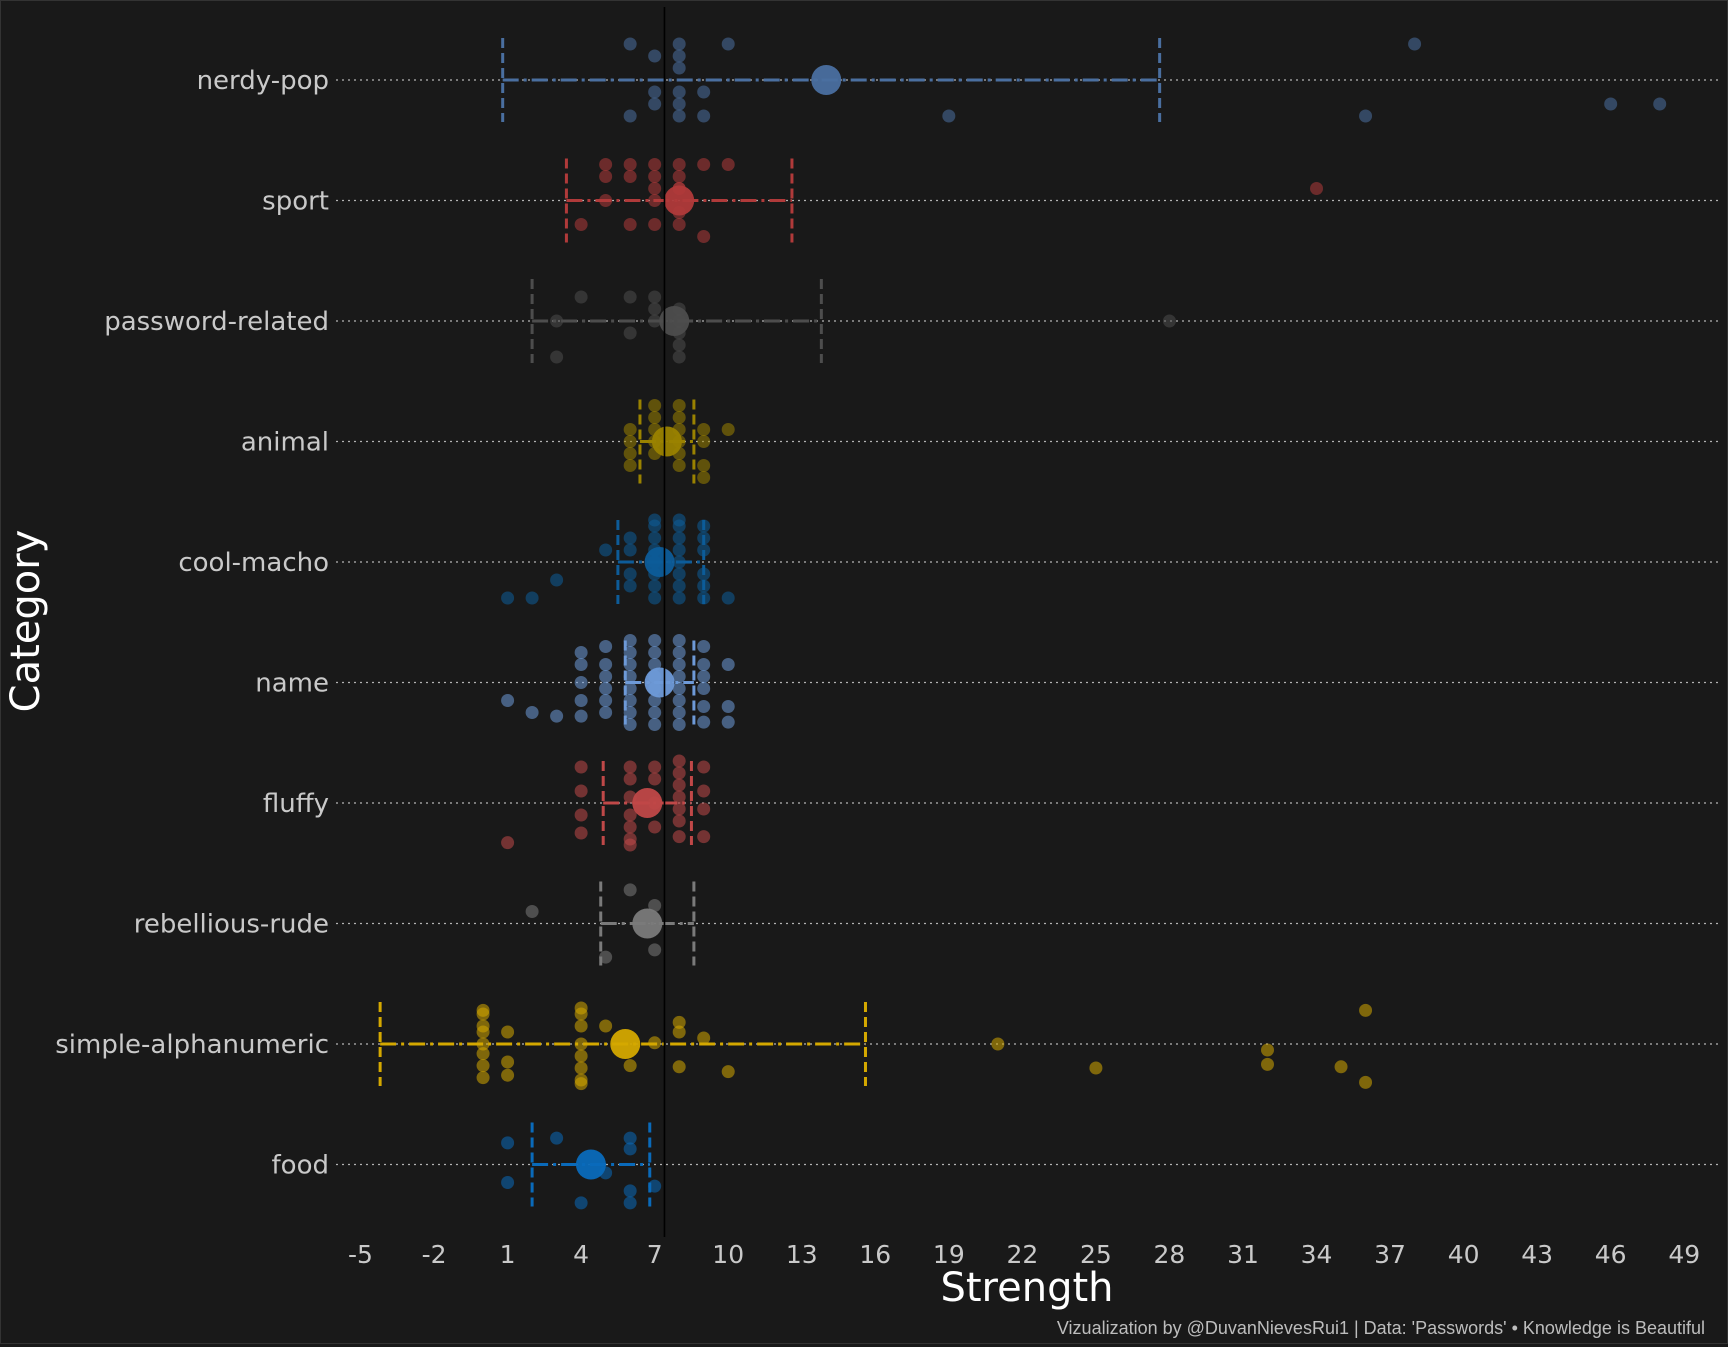 The width and height of the screenshot is (1728, 1347). Describe the element at coordinates (285, 443) in the screenshot. I see `category-label: animal` at that location.